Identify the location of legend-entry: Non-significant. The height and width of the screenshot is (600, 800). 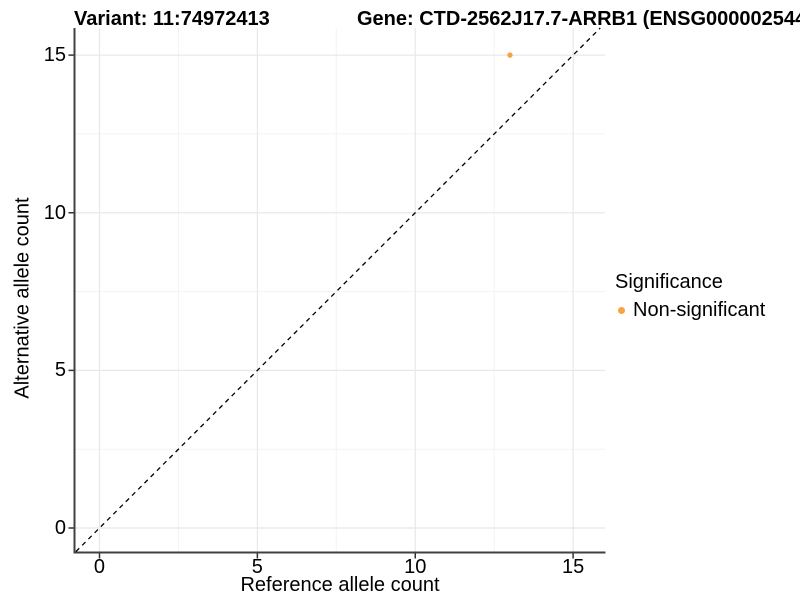
(690, 310).